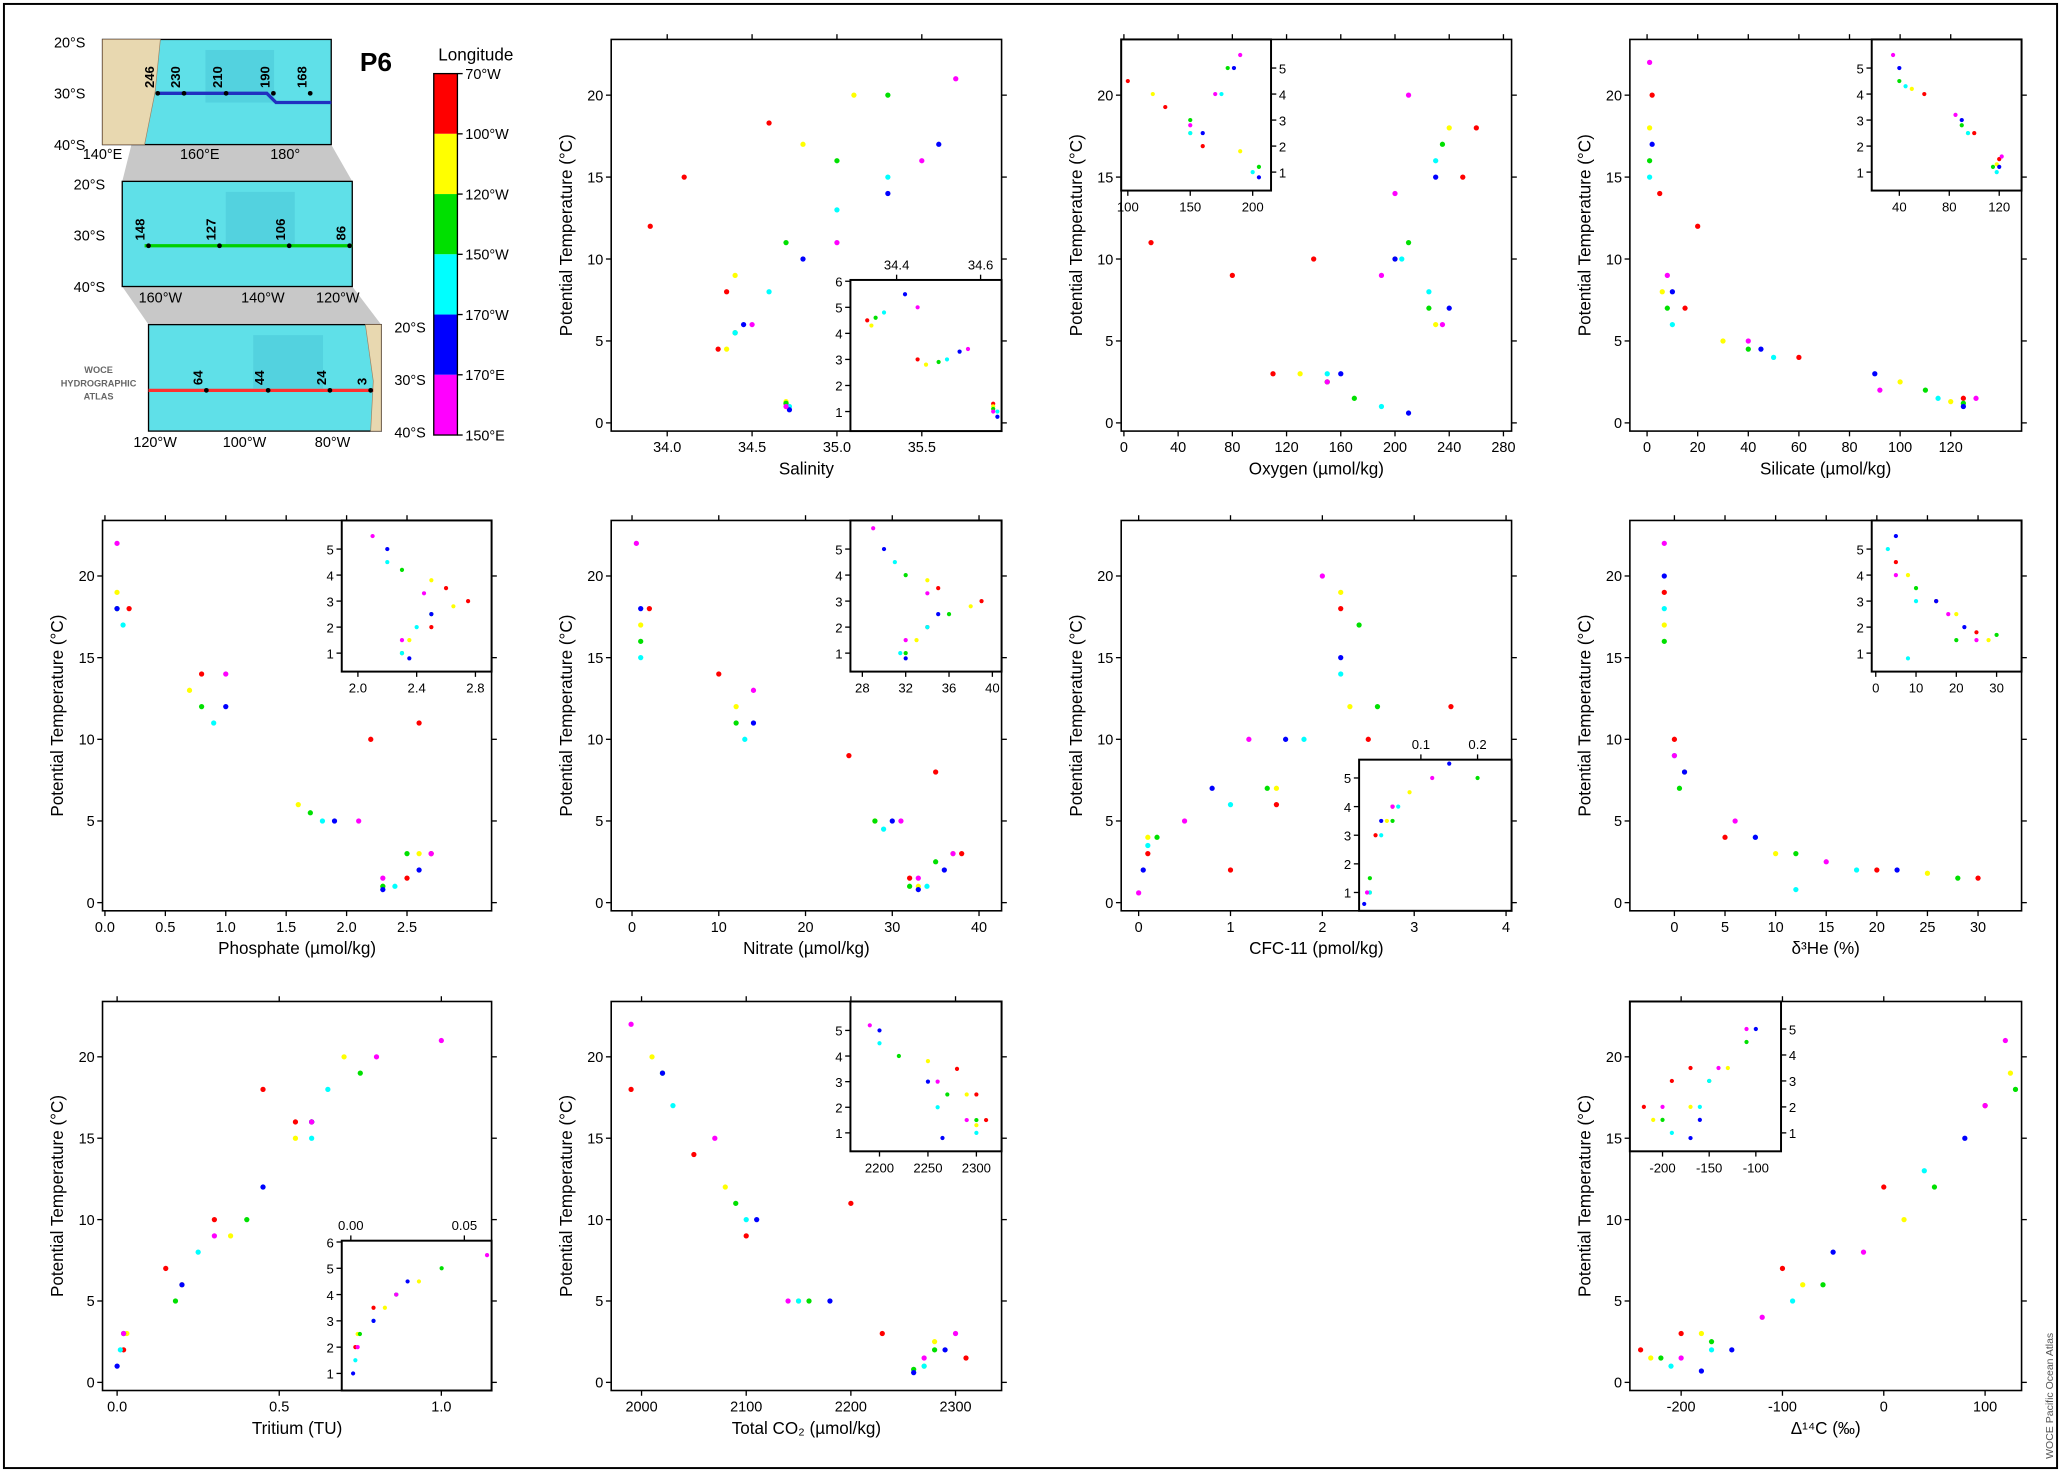 The image size is (2061, 1472). I want to click on x-tick-label: 30, so click(1978, 928).